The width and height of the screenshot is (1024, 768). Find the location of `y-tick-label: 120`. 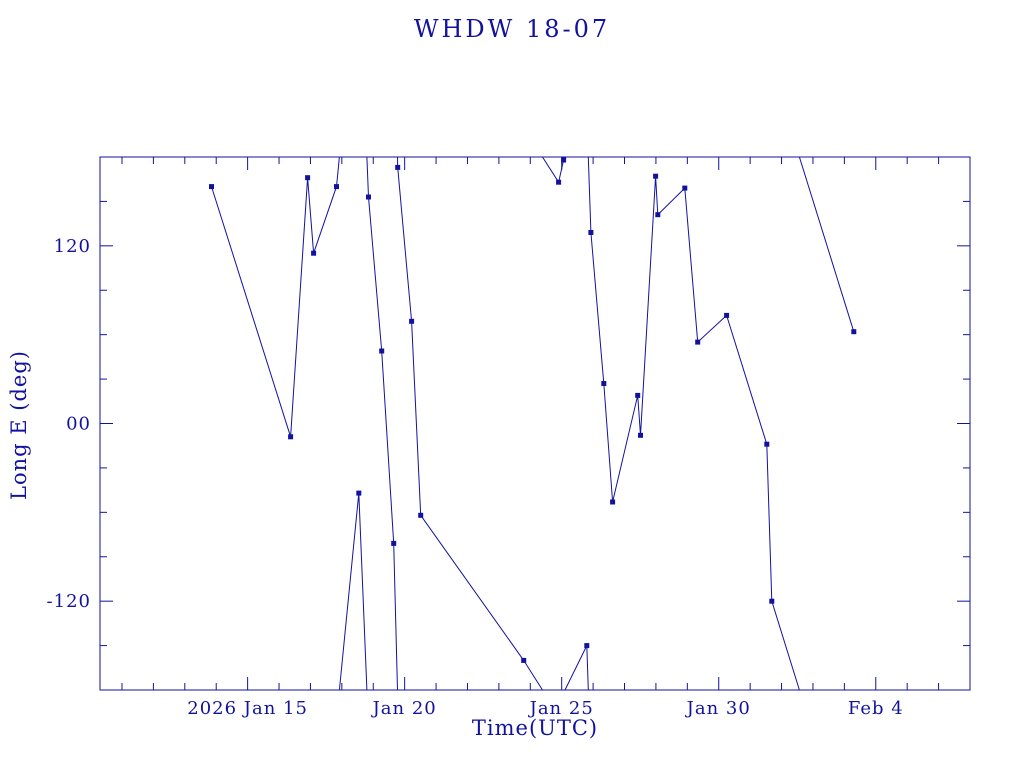

y-tick-label: 120 is located at coordinates (72, 246).